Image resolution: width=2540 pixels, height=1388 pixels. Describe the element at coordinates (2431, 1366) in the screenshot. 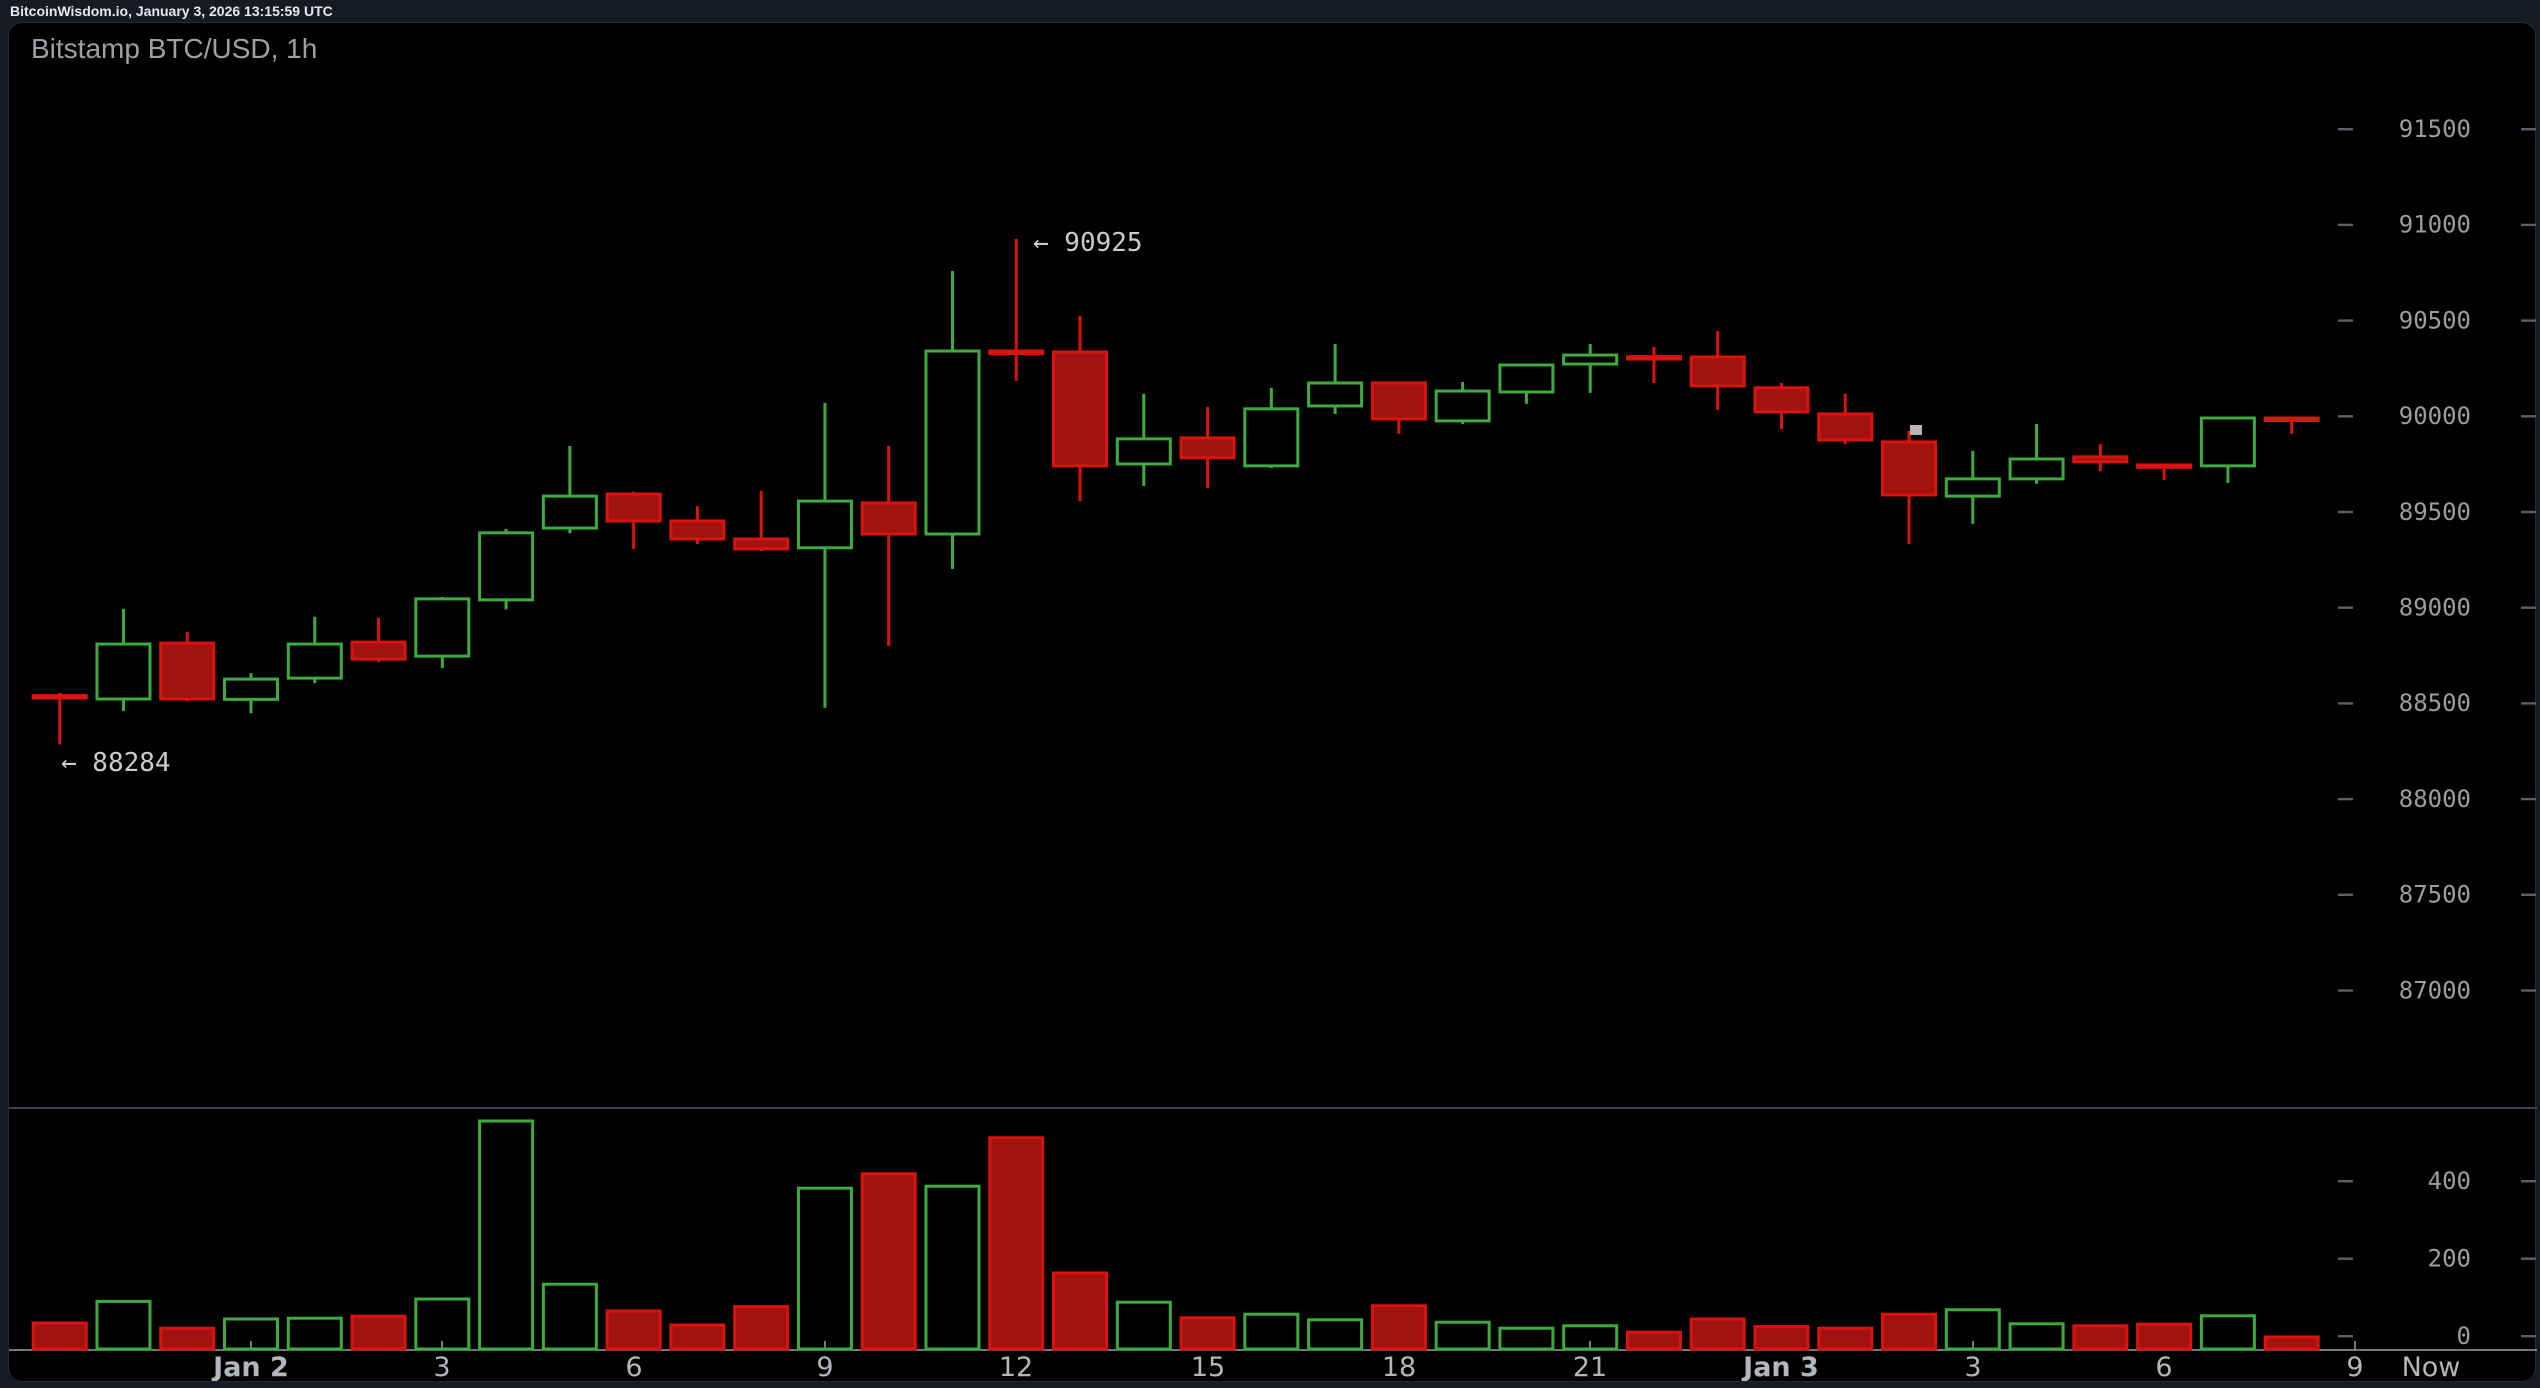

I see `time-tick-label: Now` at that location.